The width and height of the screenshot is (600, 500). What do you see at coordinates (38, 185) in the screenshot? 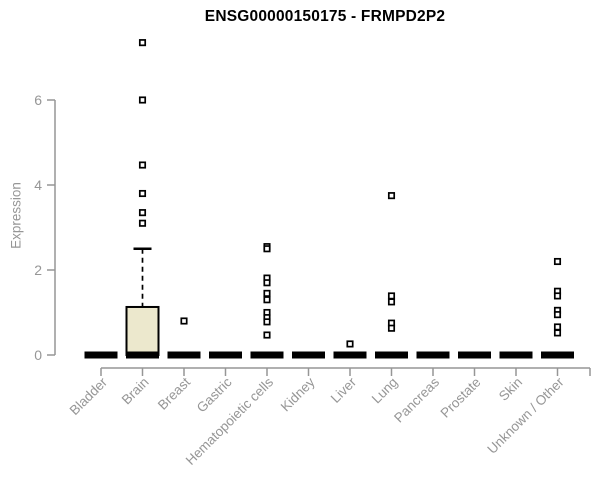
I see `y-tick-label: 4` at bounding box center [38, 185].